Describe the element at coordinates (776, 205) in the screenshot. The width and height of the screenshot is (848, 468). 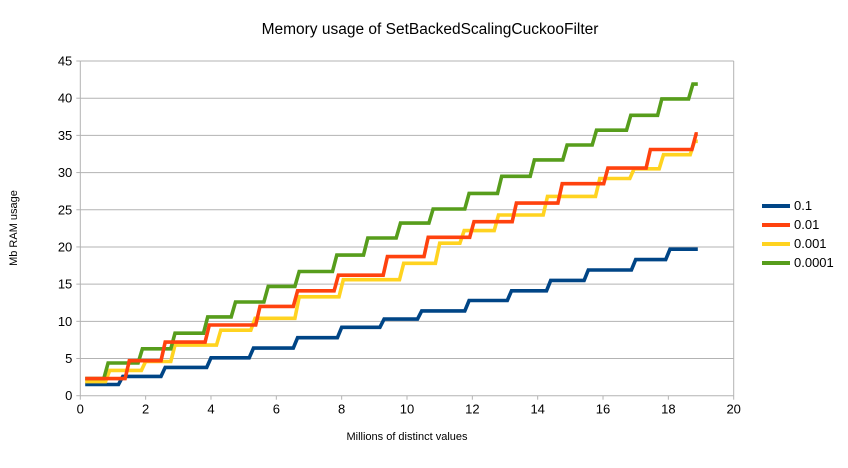
I see `legend-swatch-blue` at that location.